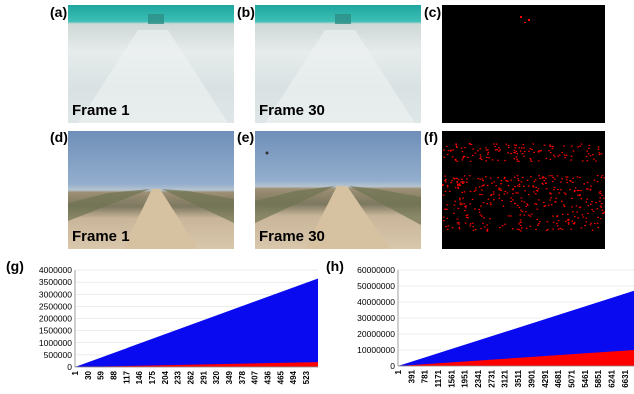 The width and height of the screenshot is (634, 394). What do you see at coordinates (15, 266) in the screenshot?
I see `panel-label-g: (g)` at bounding box center [15, 266].